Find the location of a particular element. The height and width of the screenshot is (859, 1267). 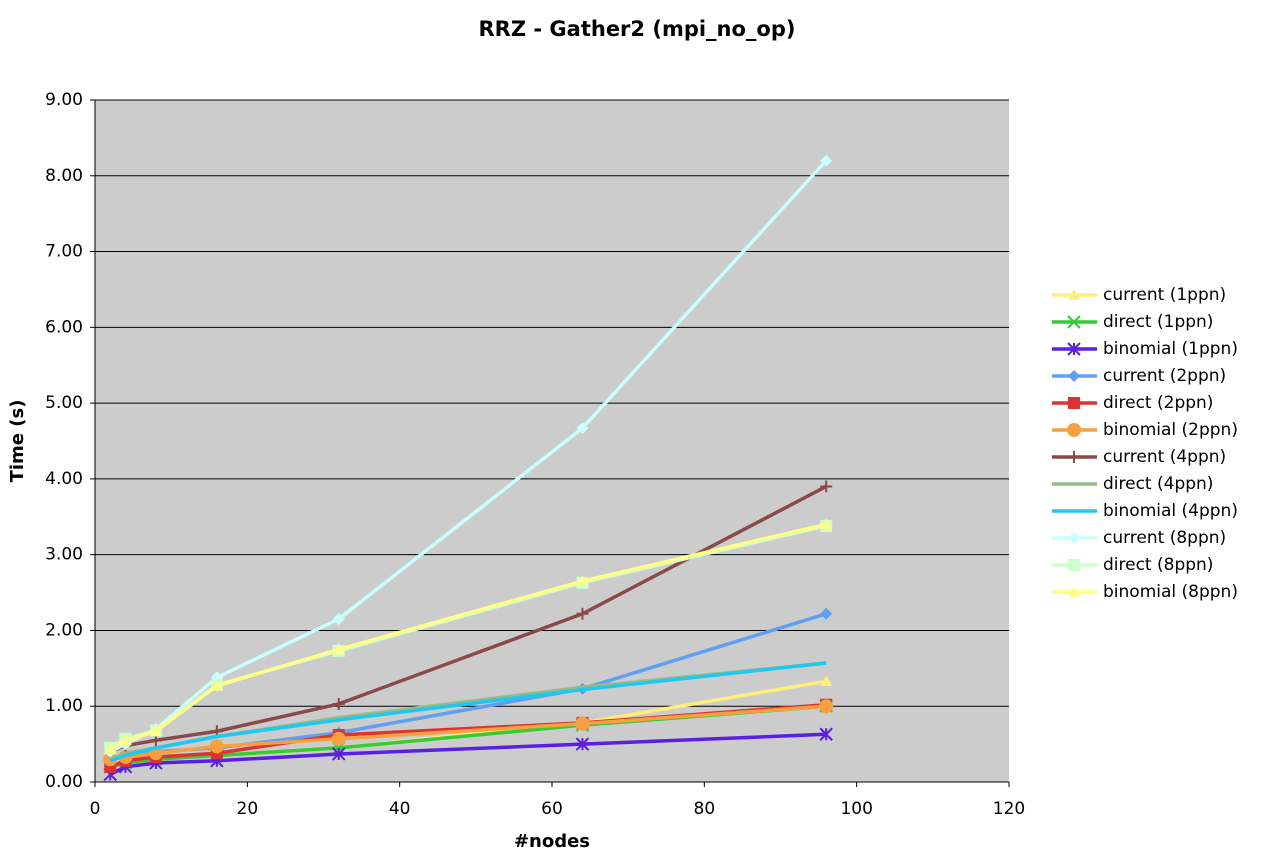

legend-label: direct (8ppn) is located at coordinates (1158, 565).